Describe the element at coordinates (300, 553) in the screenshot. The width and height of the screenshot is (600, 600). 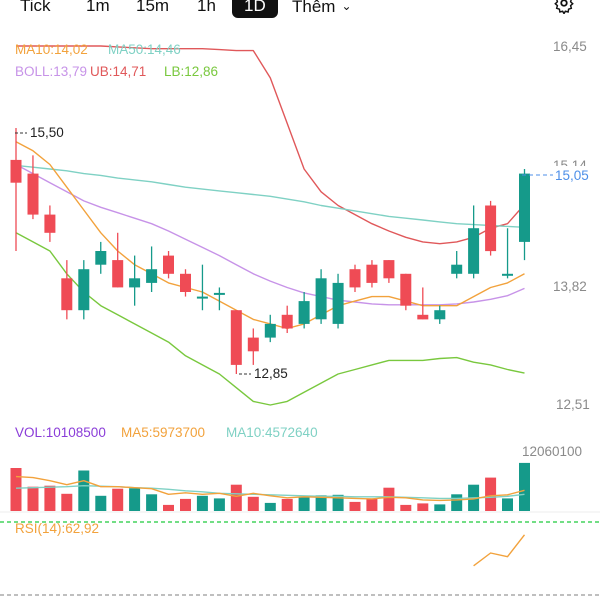
I see `chart-grid` at that location.